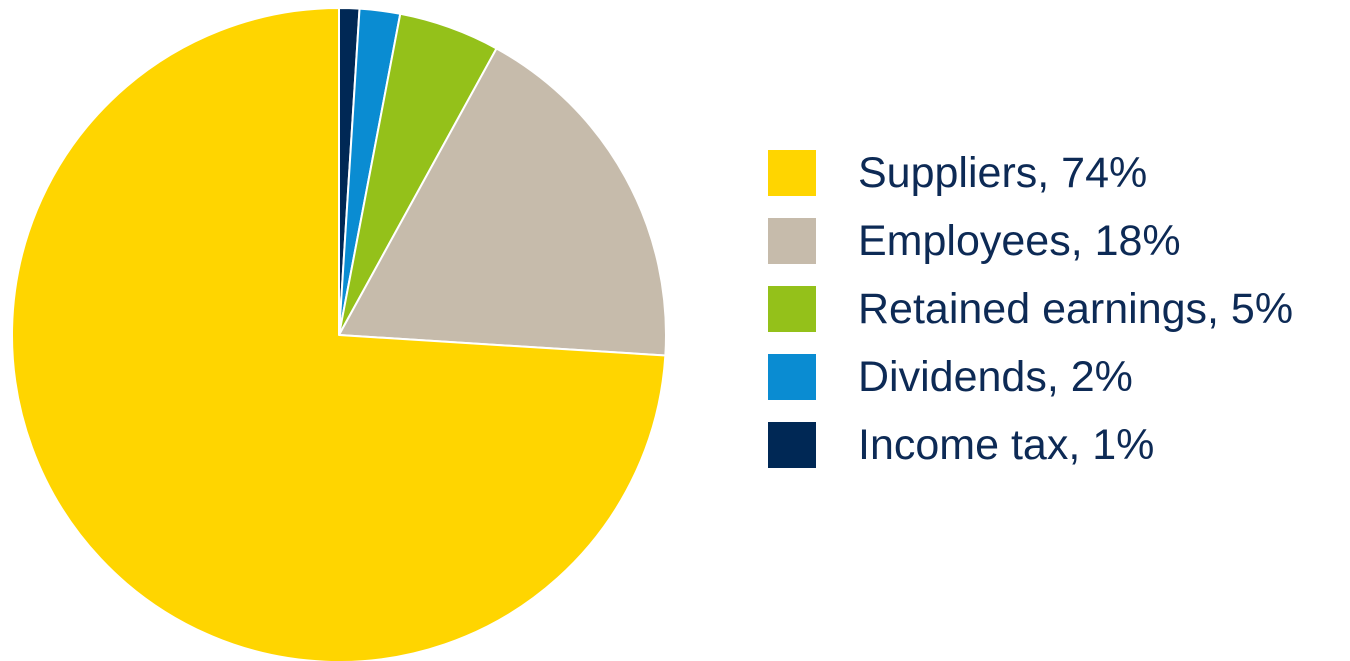 The height and width of the screenshot is (661, 1350). I want to click on legend-label: Retained earnings, 5%, so click(1076, 308).